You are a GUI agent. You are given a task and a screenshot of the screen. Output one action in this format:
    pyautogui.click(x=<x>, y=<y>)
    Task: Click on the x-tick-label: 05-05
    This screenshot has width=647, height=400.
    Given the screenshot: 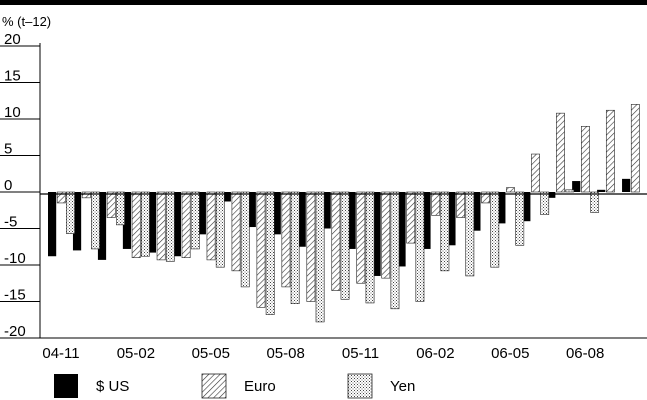 What is the action you would take?
    pyautogui.click(x=211, y=353)
    